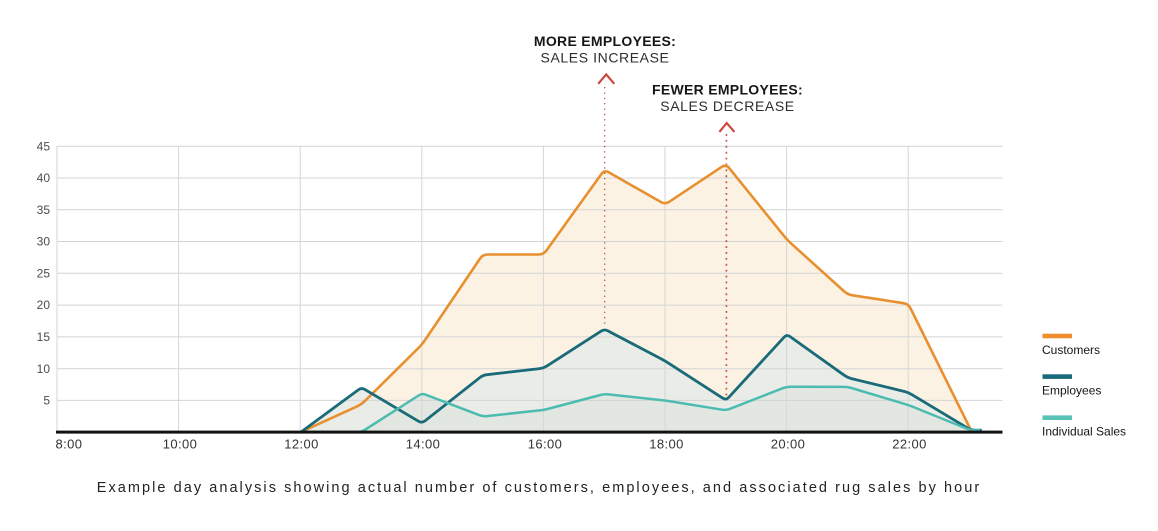  I want to click on svg-text: 18:00, so click(666, 444).